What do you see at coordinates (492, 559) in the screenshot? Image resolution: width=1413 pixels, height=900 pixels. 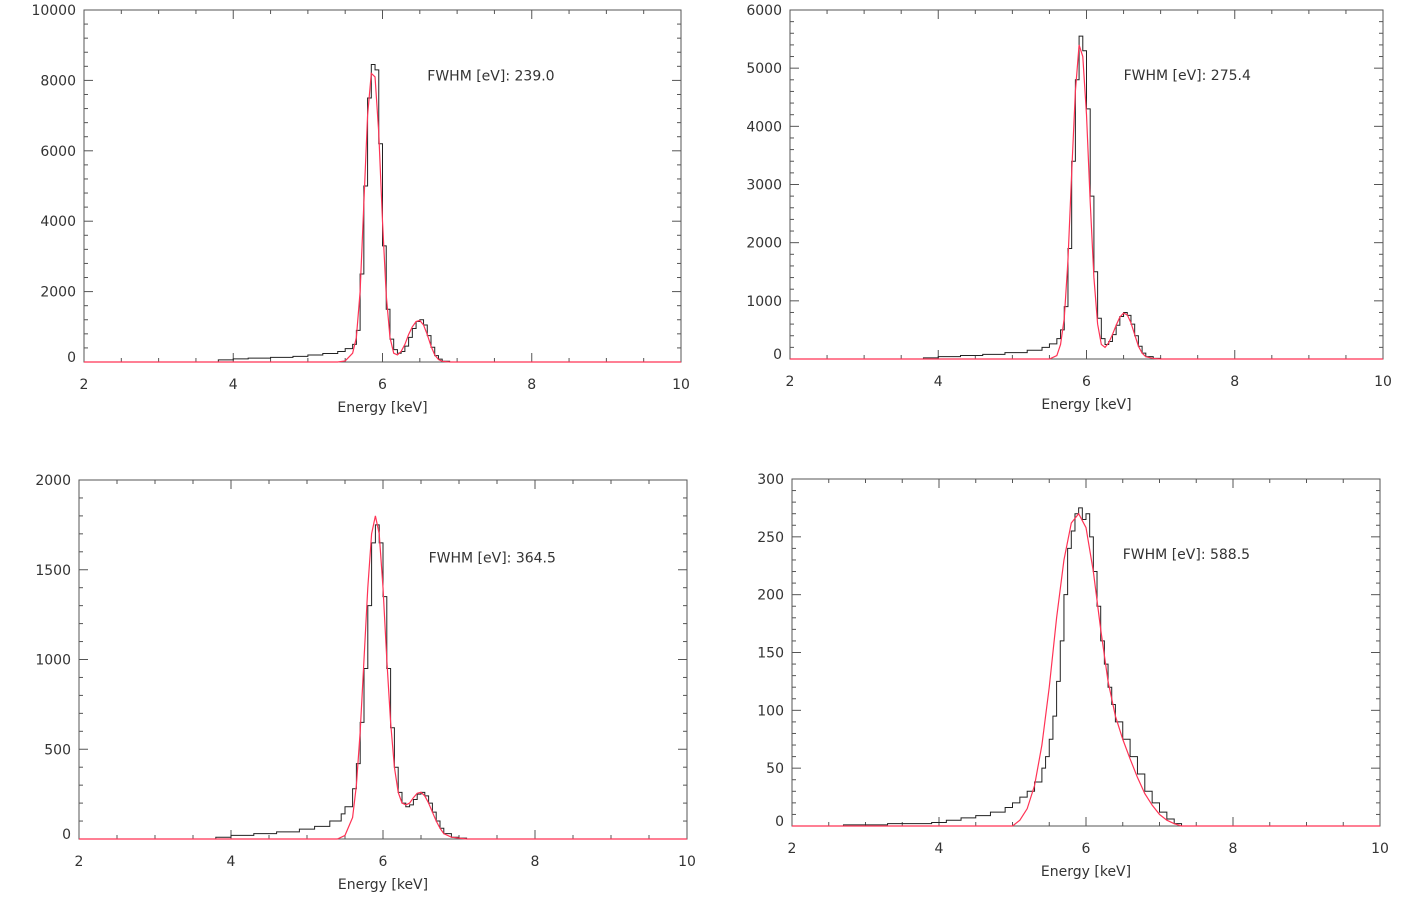 I see `fwhm-annotation: FWHM [eV]: 364.5` at bounding box center [492, 559].